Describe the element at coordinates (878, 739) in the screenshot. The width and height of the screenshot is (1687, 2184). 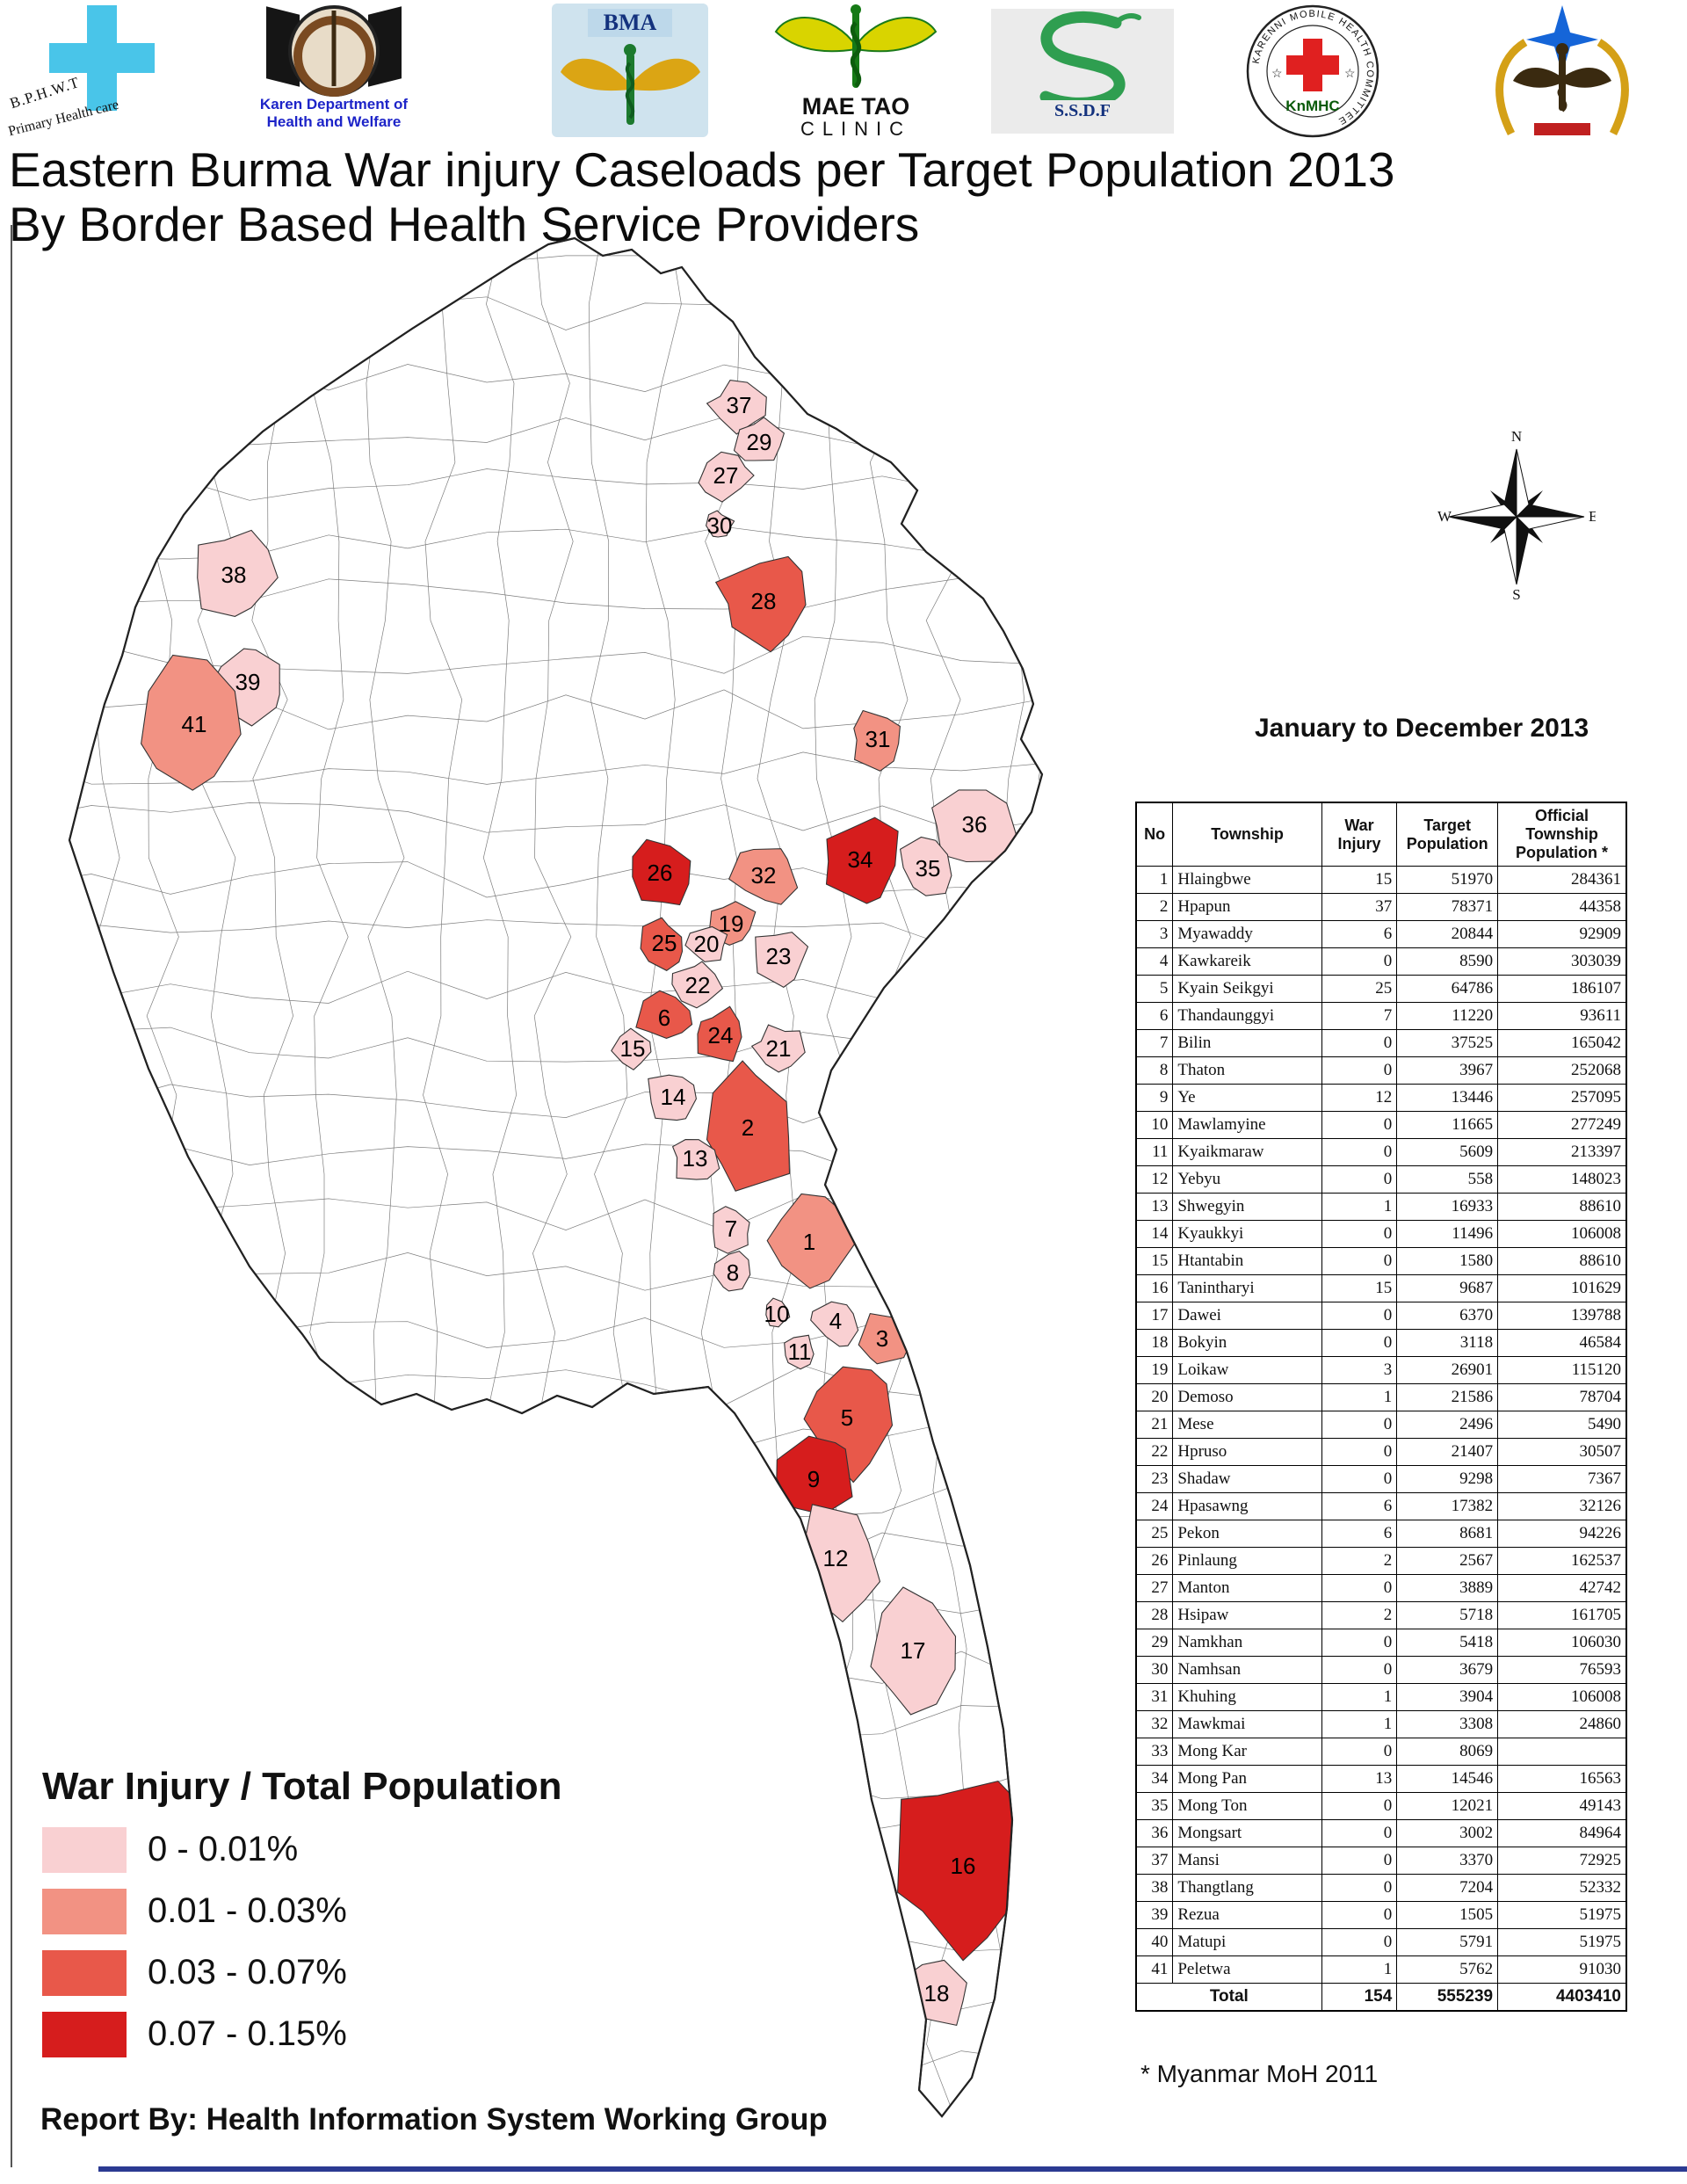
I see `township-number-31: 31` at that location.